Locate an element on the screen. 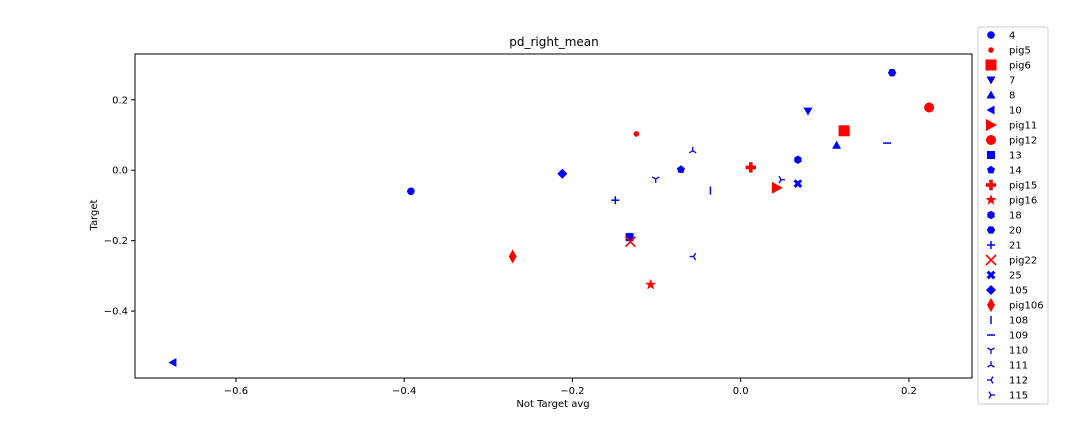 This screenshot has height=432, width=1080. legend-label: 25 is located at coordinates (1015, 276).